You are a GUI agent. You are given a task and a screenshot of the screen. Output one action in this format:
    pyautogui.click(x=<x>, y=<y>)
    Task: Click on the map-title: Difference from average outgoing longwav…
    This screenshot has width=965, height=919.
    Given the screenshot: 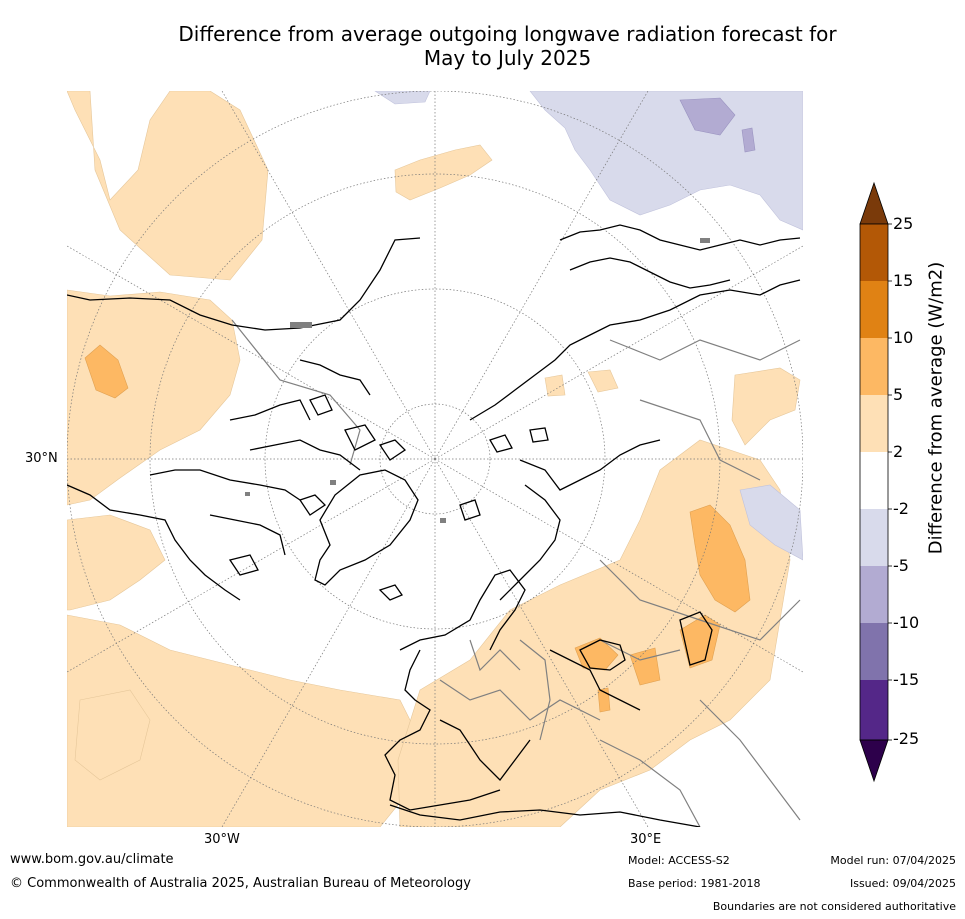 What is the action you would take?
    pyautogui.click(x=482, y=46)
    